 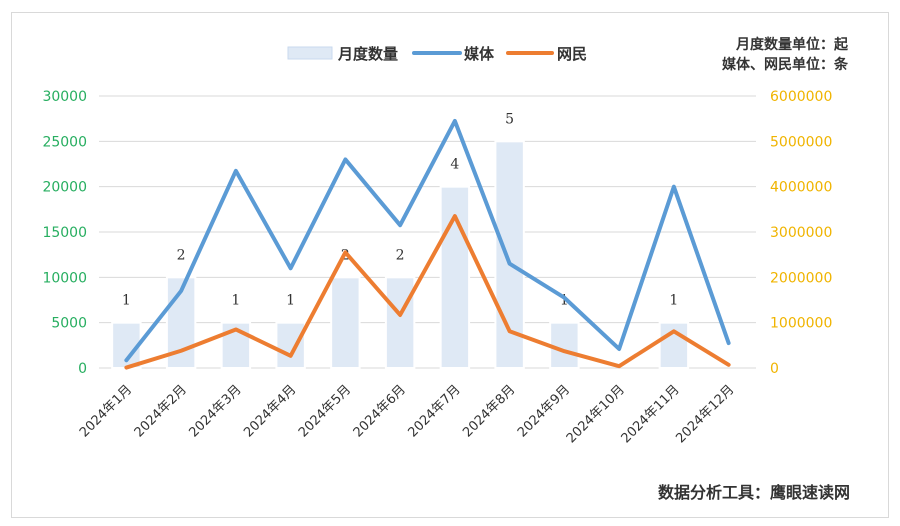 What do you see at coordinates (454, 165) in the screenshot?
I see `bar-data-label: 4` at bounding box center [454, 165].